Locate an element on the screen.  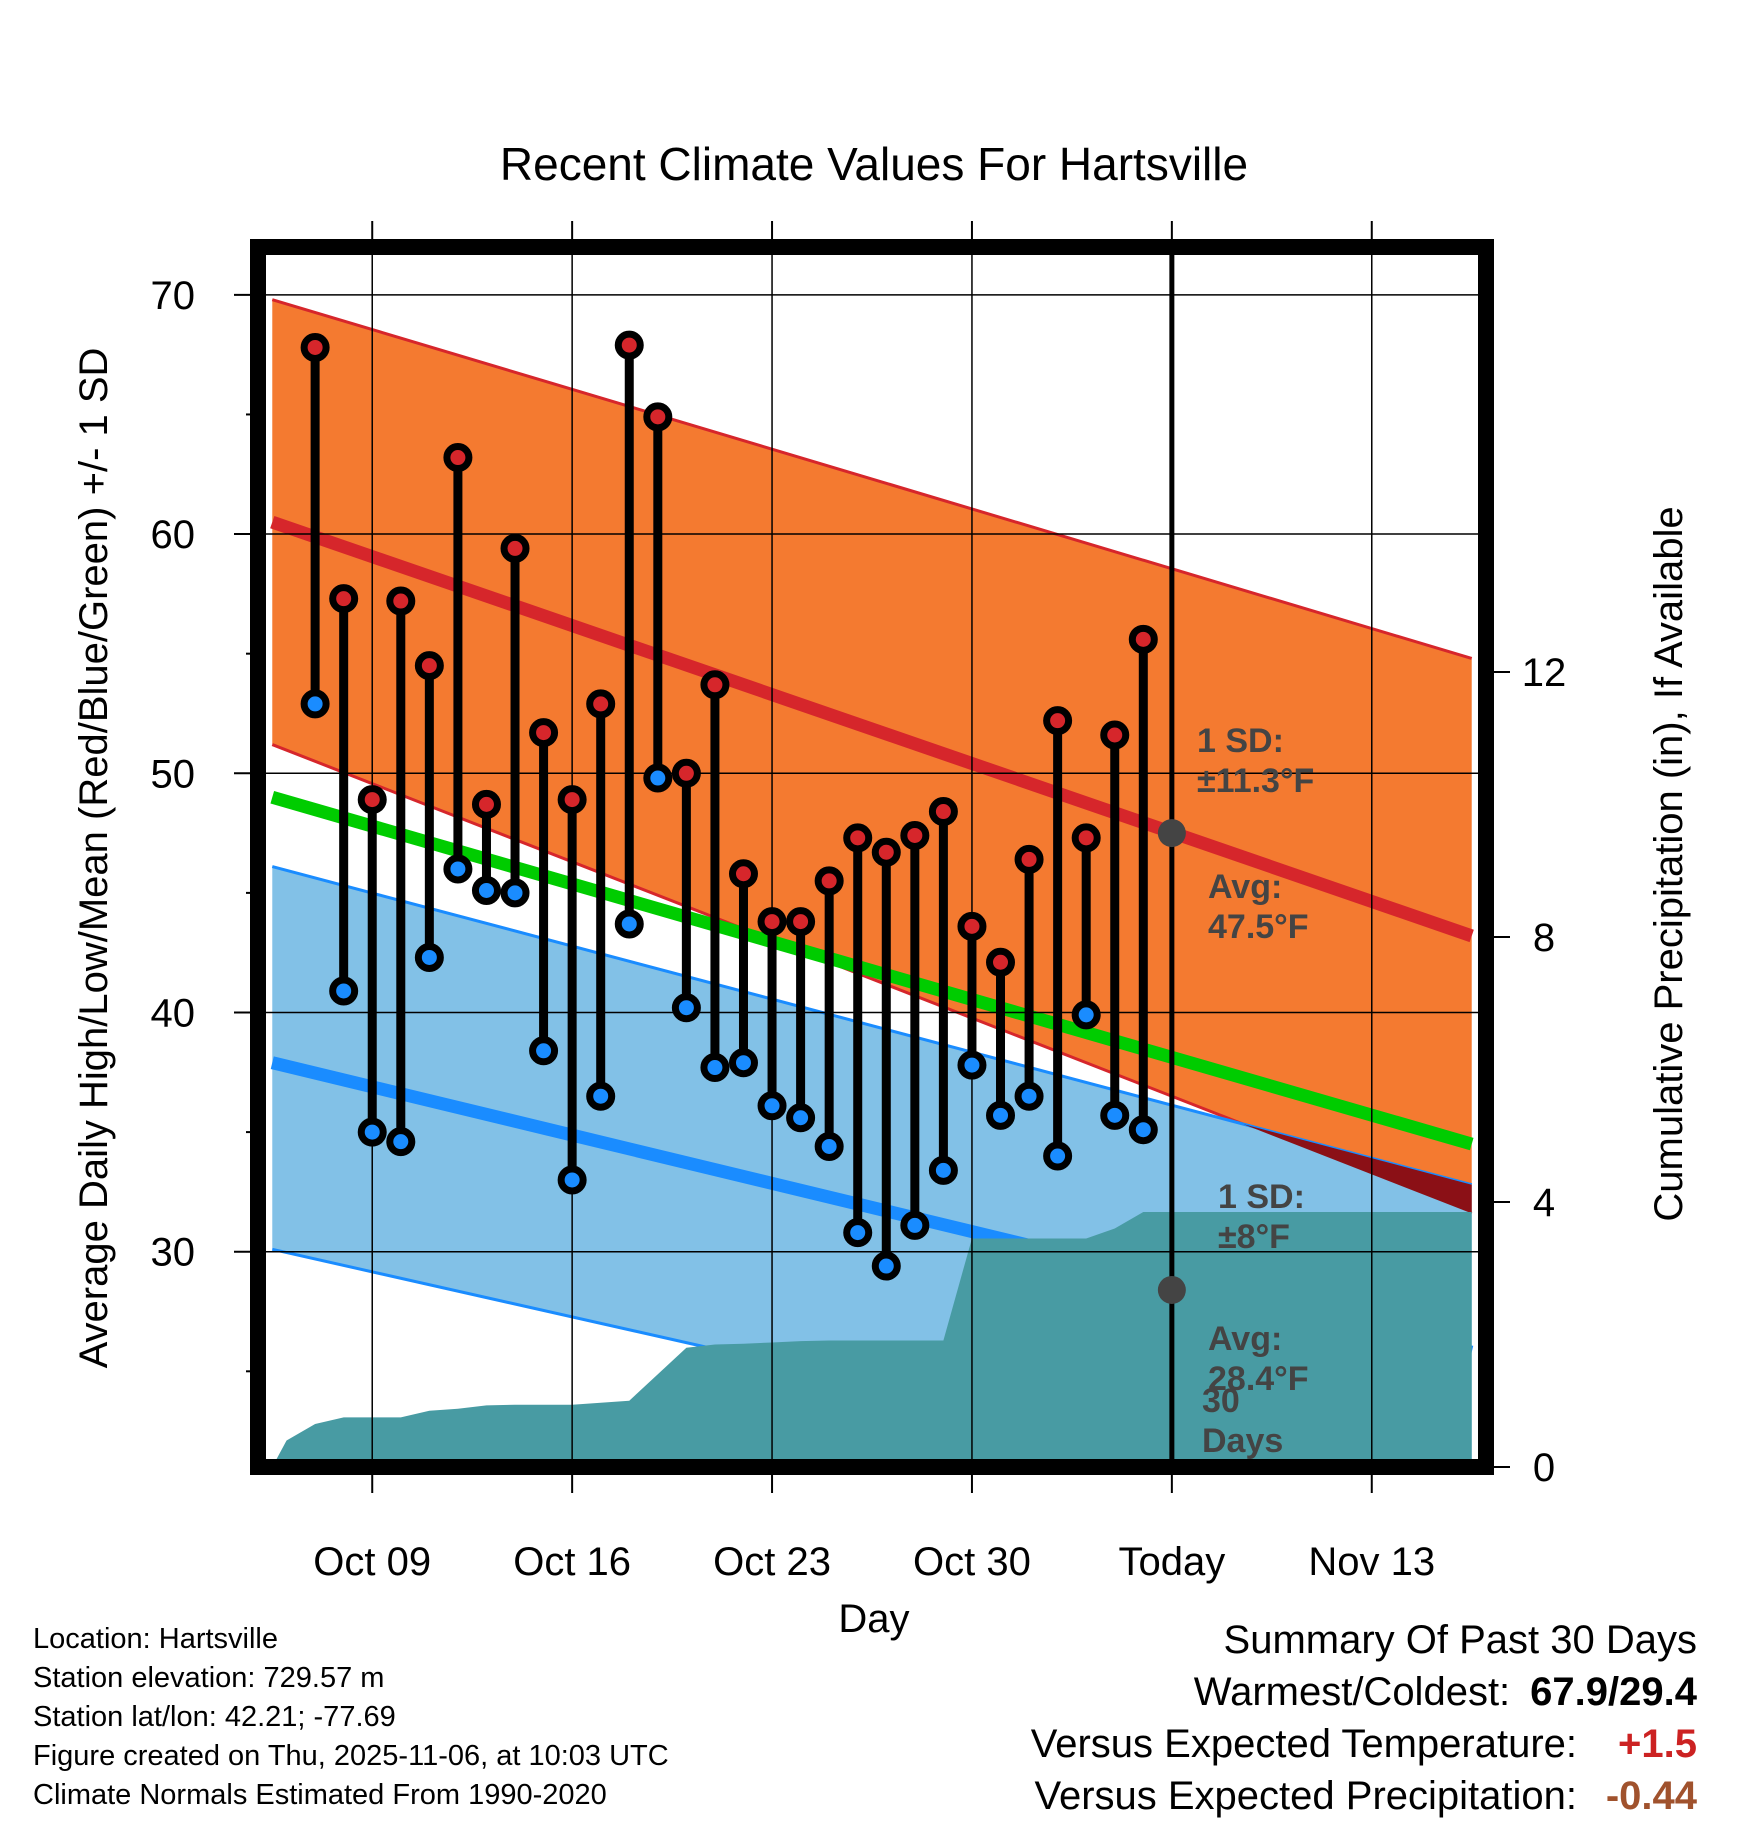
summary-precip-value: -0.44 is located at coordinates (1651, 1796).